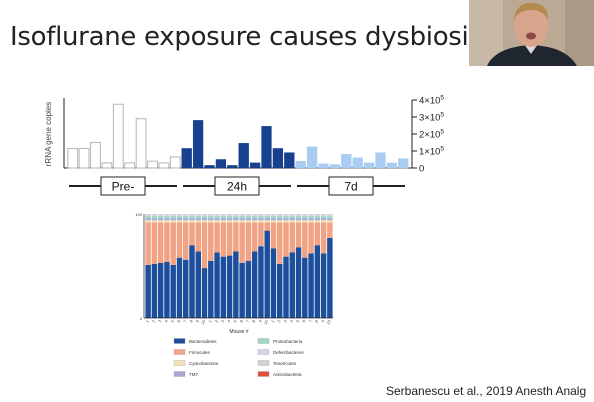 Image resolution: width=594 pixels, height=402 pixels. What do you see at coordinates (323, 320) in the screenshot?
I see `x-tick-label: 9` at bounding box center [323, 320].